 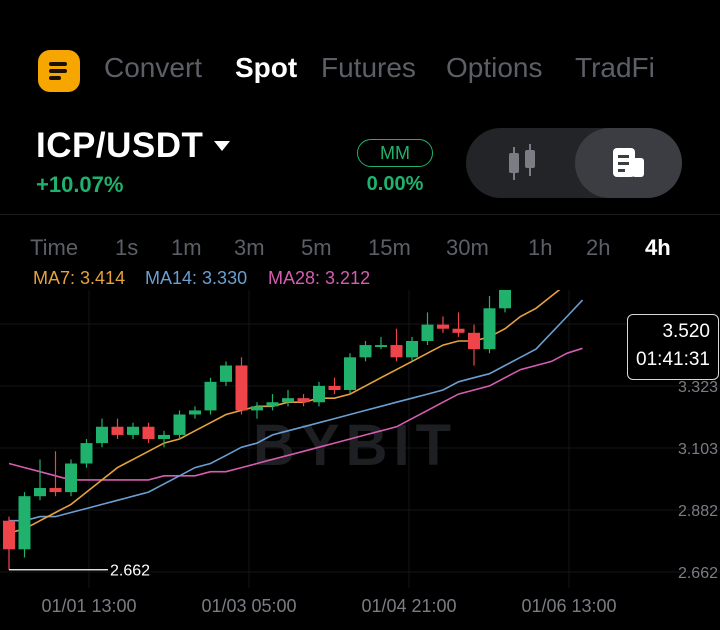 I want to click on interval-2h: 2h, so click(x=598, y=247).